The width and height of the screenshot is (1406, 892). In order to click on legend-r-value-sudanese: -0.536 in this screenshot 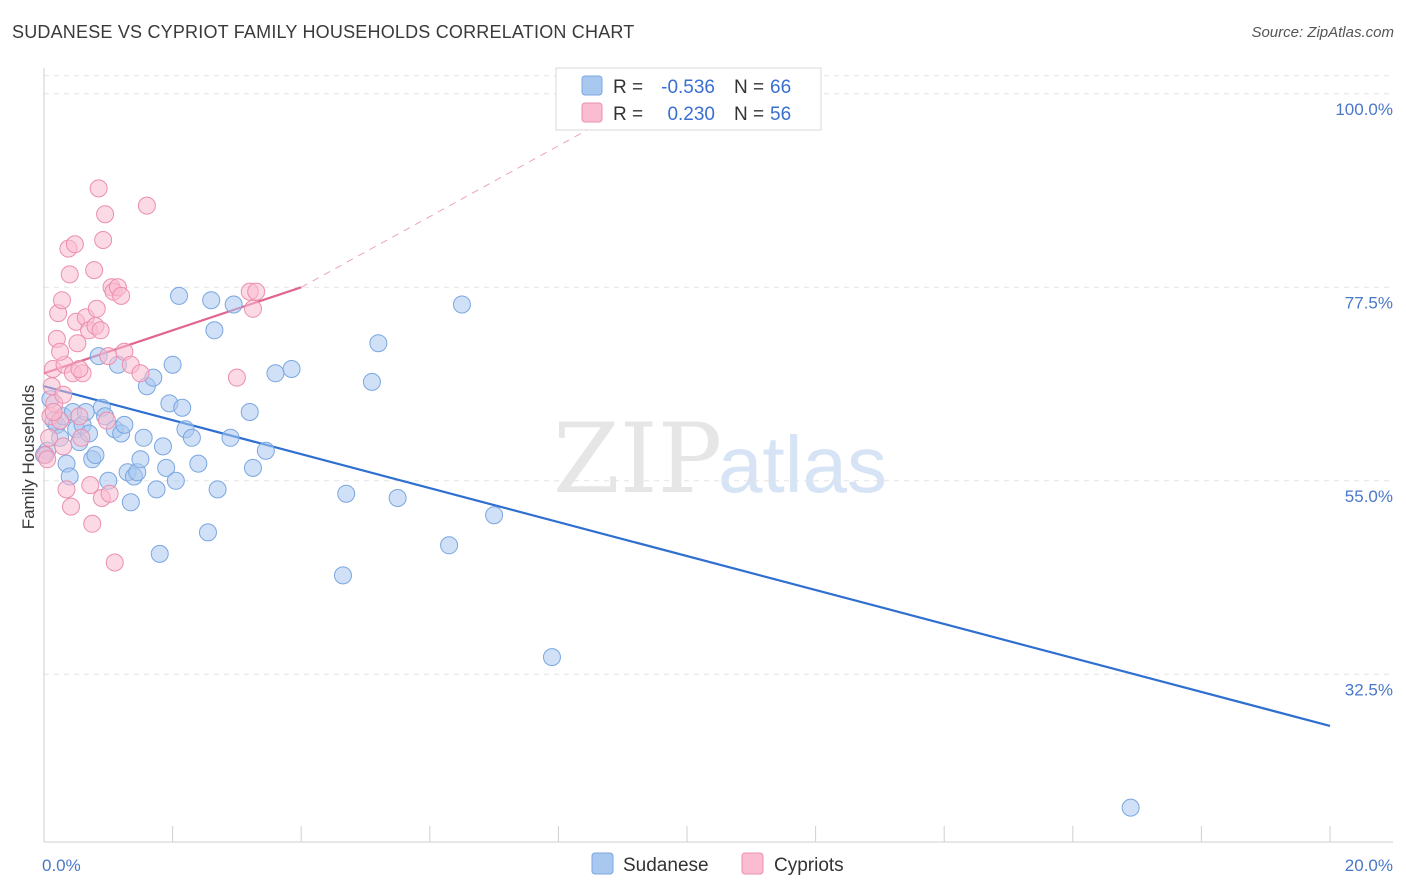, I will do `click(688, 87)`.